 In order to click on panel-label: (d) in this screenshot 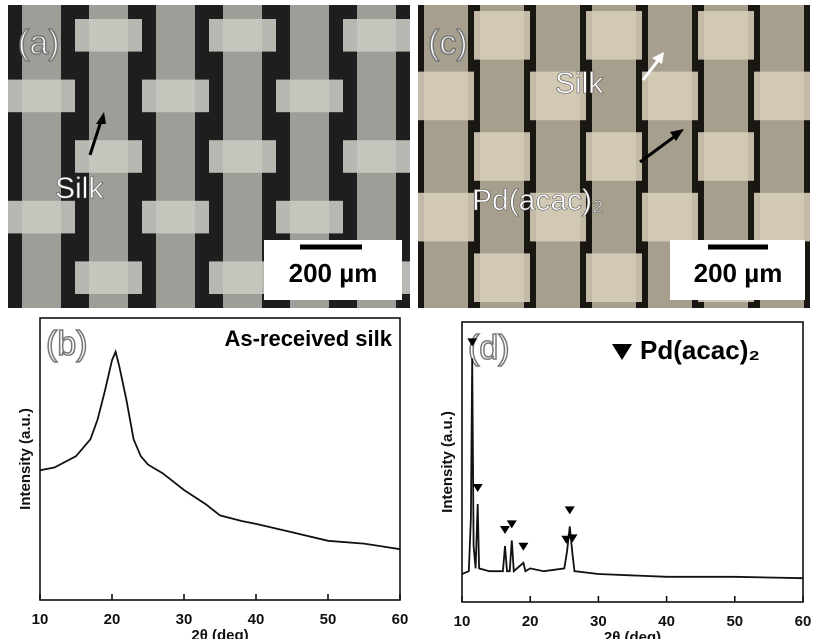, I will do `click(489, 348)`.